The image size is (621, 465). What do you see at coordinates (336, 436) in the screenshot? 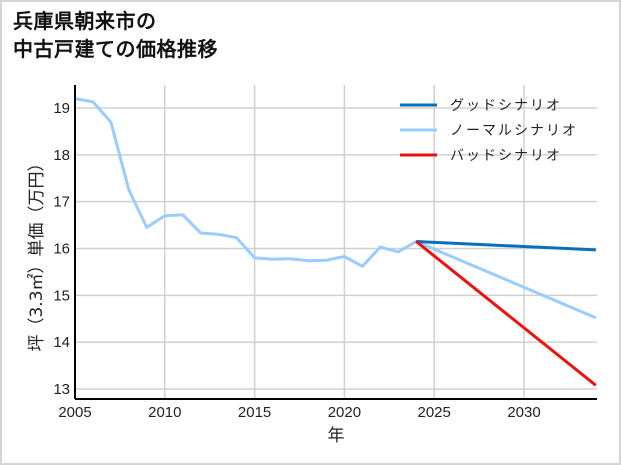
I see `x-axis-label: 年` at bounding box center [336, 436].